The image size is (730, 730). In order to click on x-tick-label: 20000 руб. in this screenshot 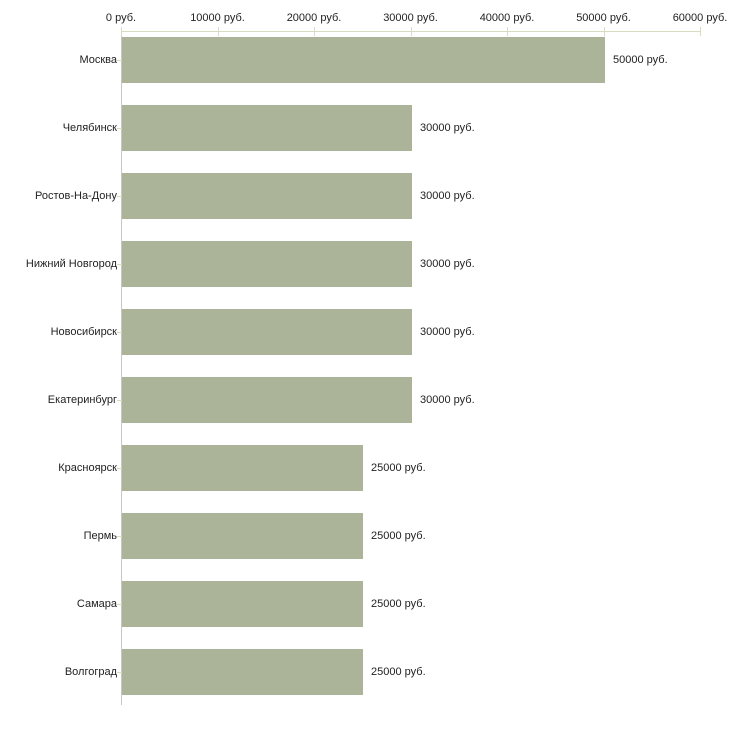, I will do `click(314, 18)`.